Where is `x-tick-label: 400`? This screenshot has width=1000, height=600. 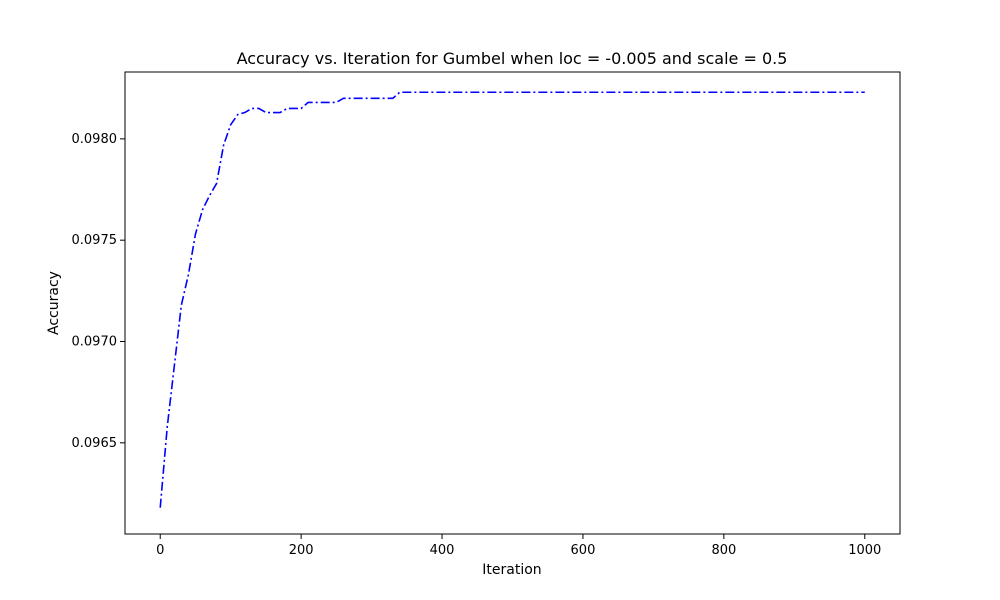 x-tick-label: 400 is located at coordinates (442, 550).